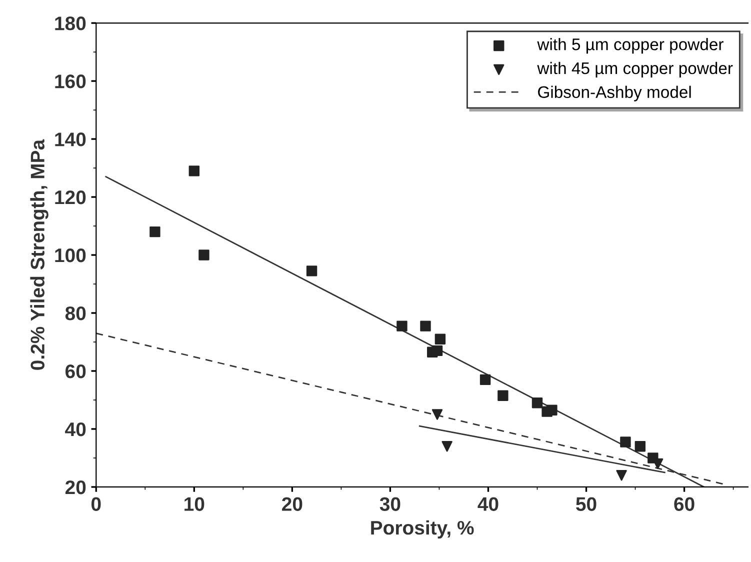 The width and height of the screenshot is (751, 562). What do you see at coordinates (39, 254) in the screenshot?
I see `y-axis-title: 0.2% Yiled Strength, MPa` at bounding box center [39, 254].